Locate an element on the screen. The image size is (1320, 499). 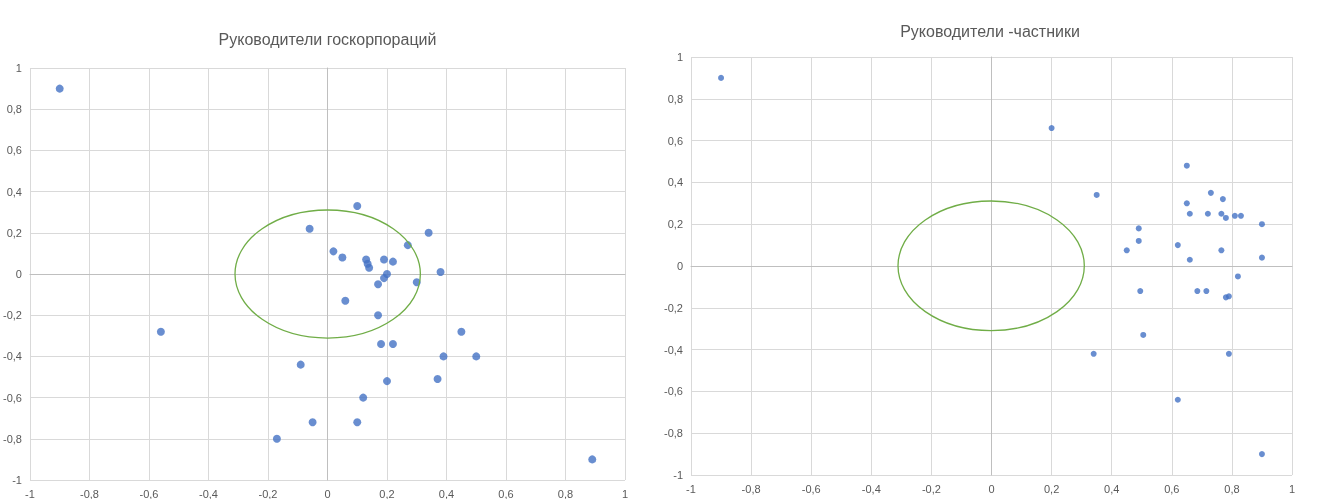
y-tick-label: 0,8 is located at coordinates (675, 98).